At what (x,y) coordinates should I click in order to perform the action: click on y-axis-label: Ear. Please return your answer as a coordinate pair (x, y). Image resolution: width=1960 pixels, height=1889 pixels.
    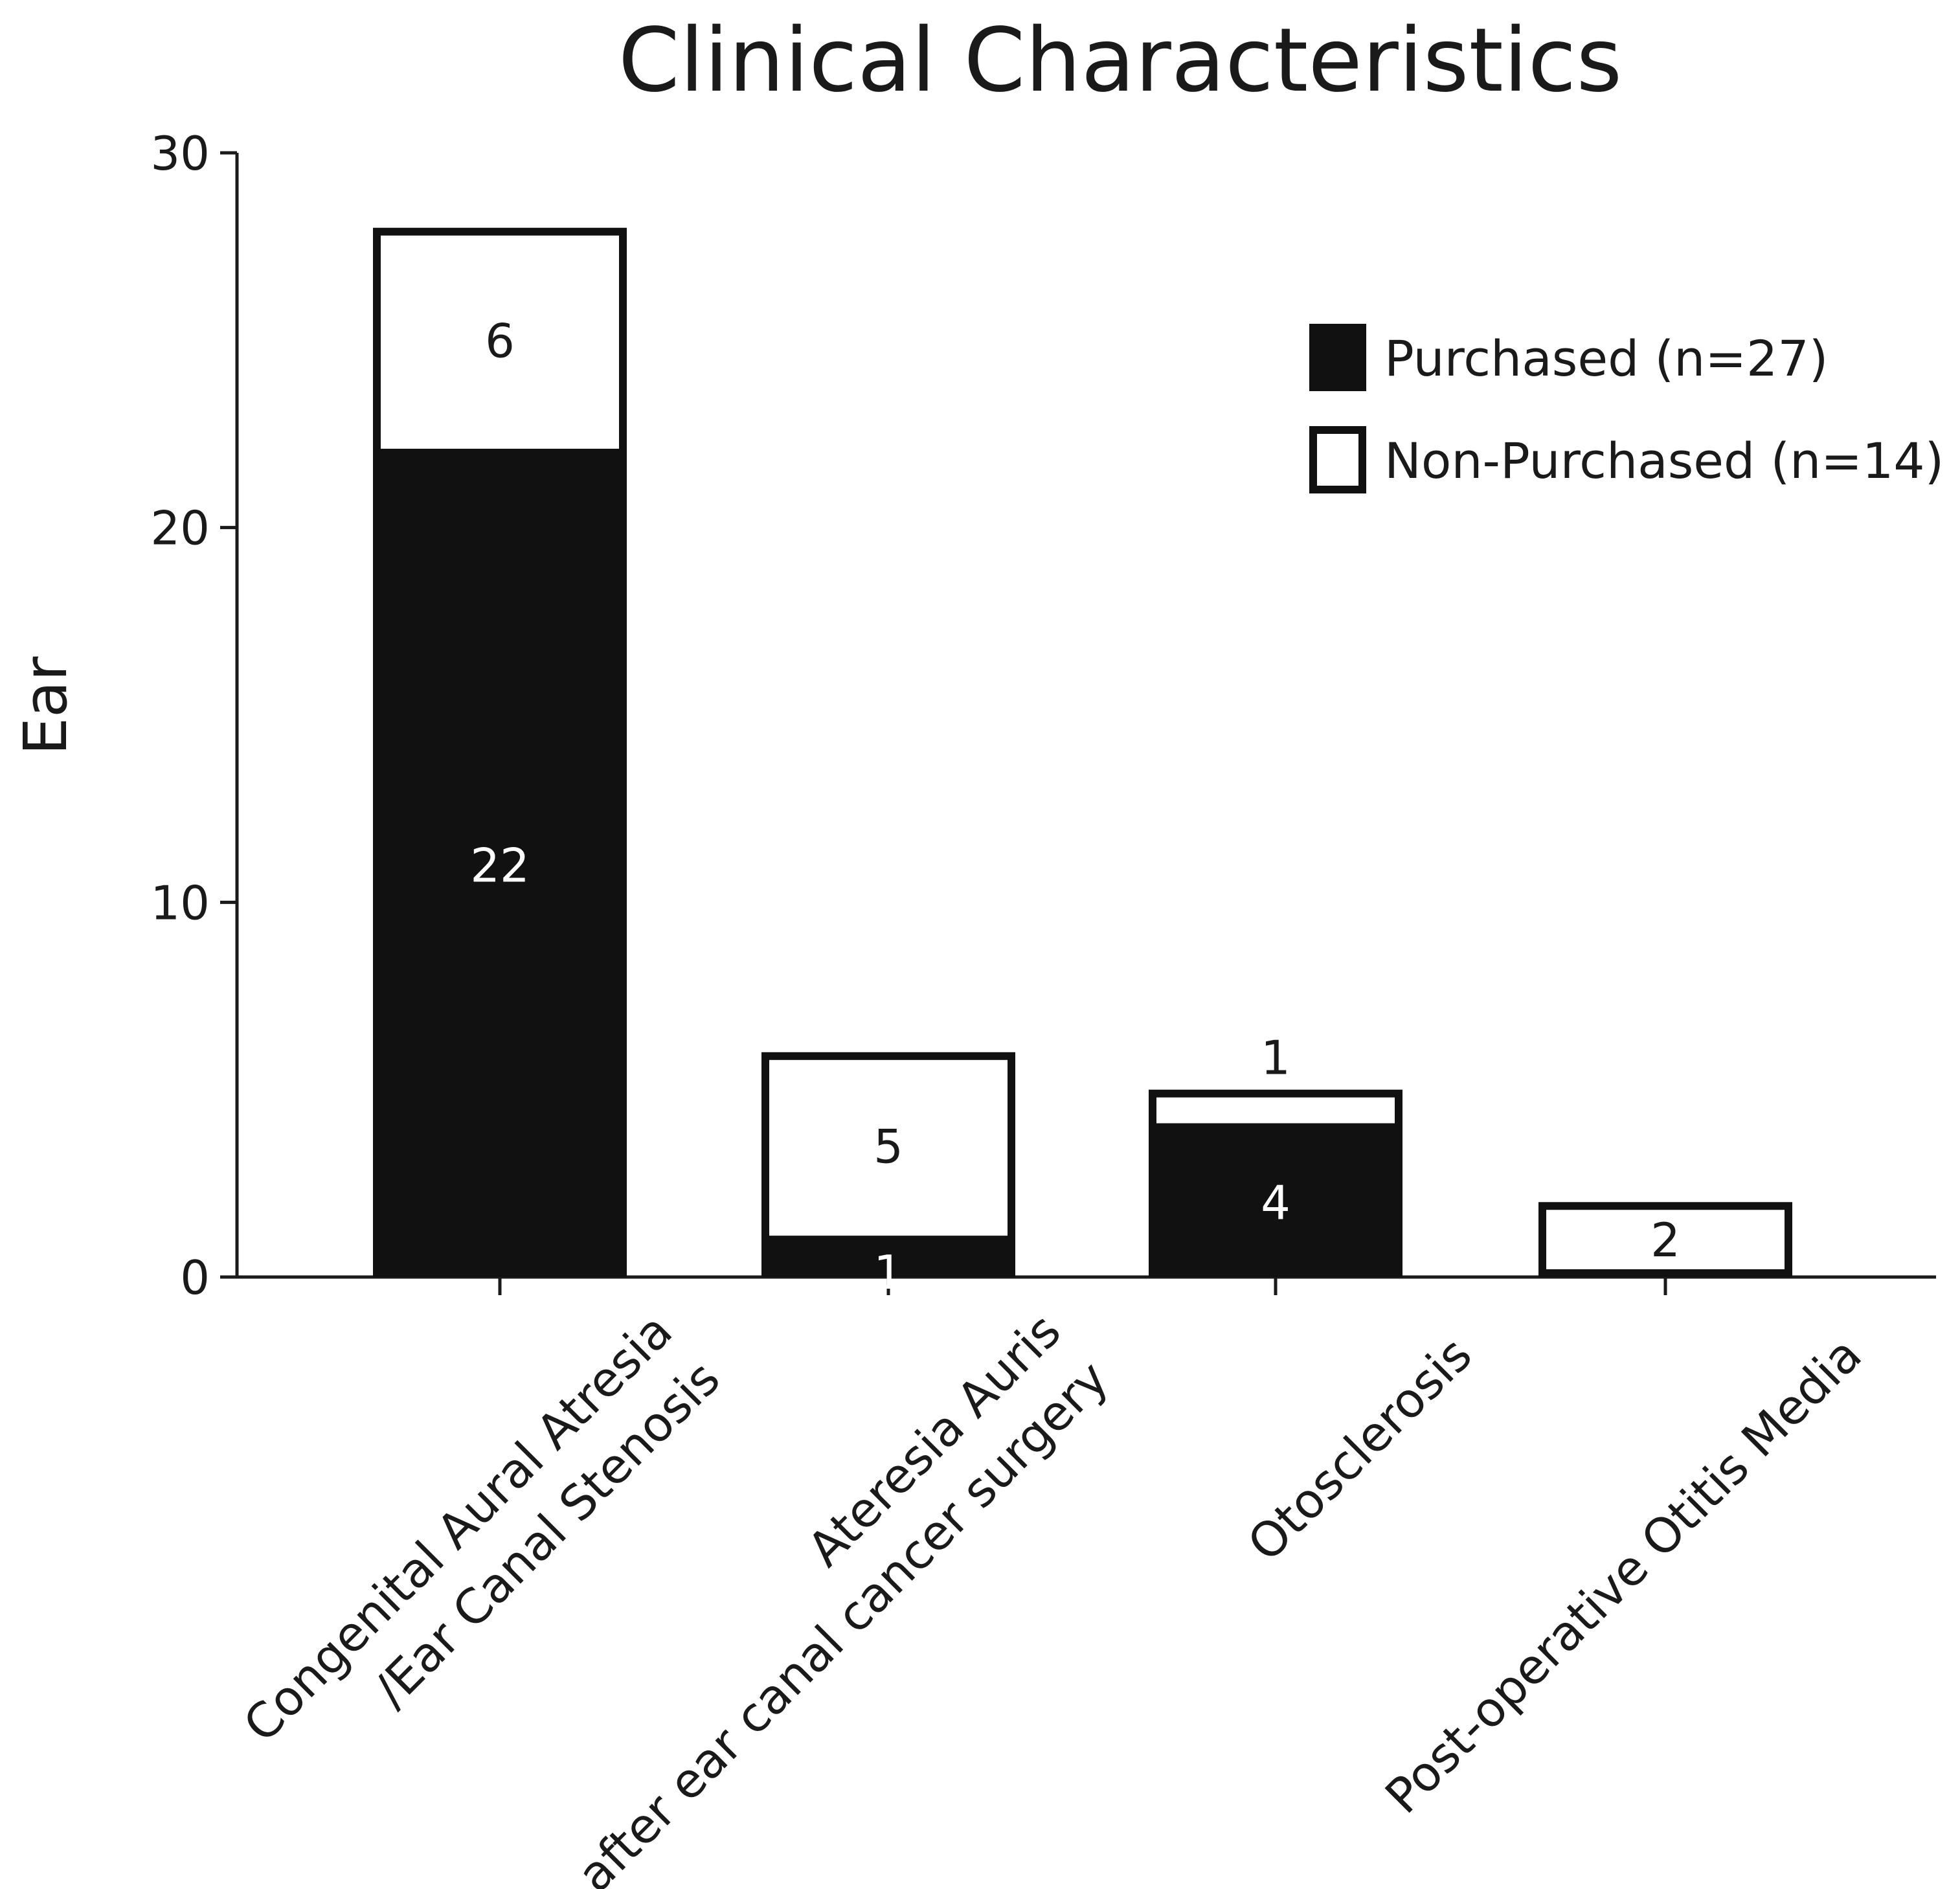
    Looking at the image, I should click on (45, 706).